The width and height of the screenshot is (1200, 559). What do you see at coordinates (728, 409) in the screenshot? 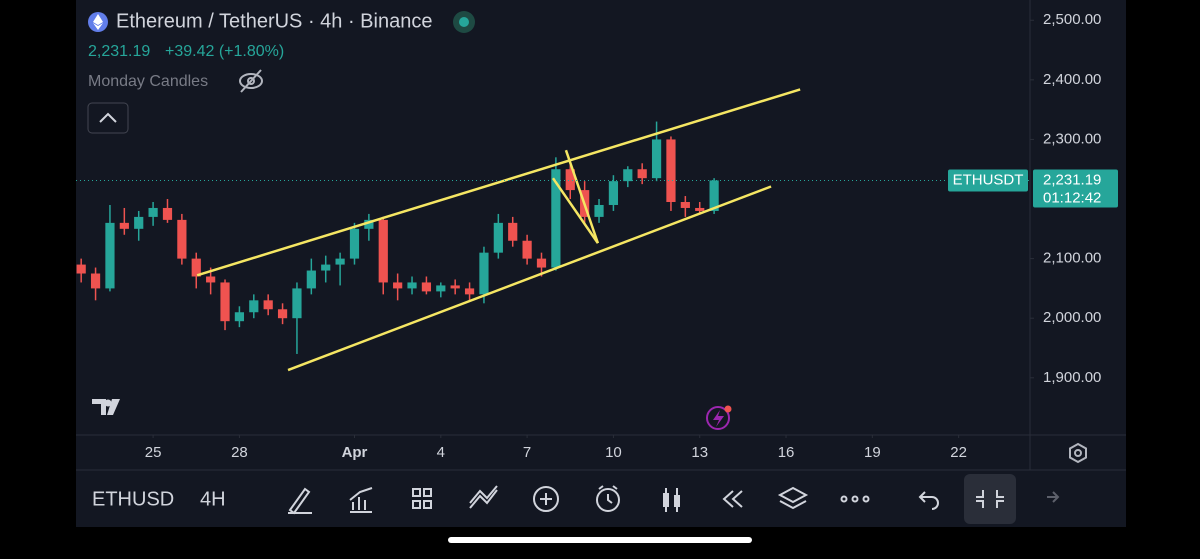
I see `alert-dot` at bounding box center [728, 409].